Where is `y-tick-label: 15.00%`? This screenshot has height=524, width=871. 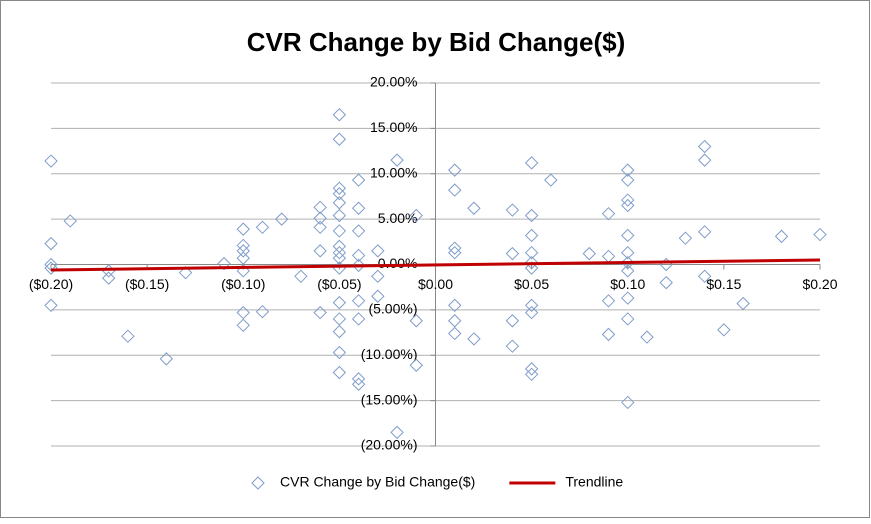
y-tick-label: 15.00% is located at coordinates (393, 127).